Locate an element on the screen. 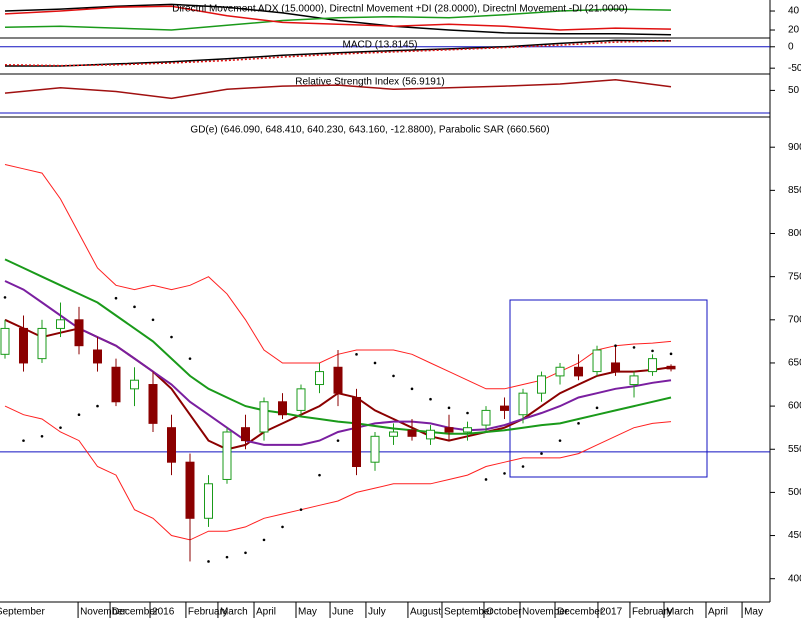 This screenshot has width=801, height=620. x-tick-label: August is located at coordinates (425, 612).